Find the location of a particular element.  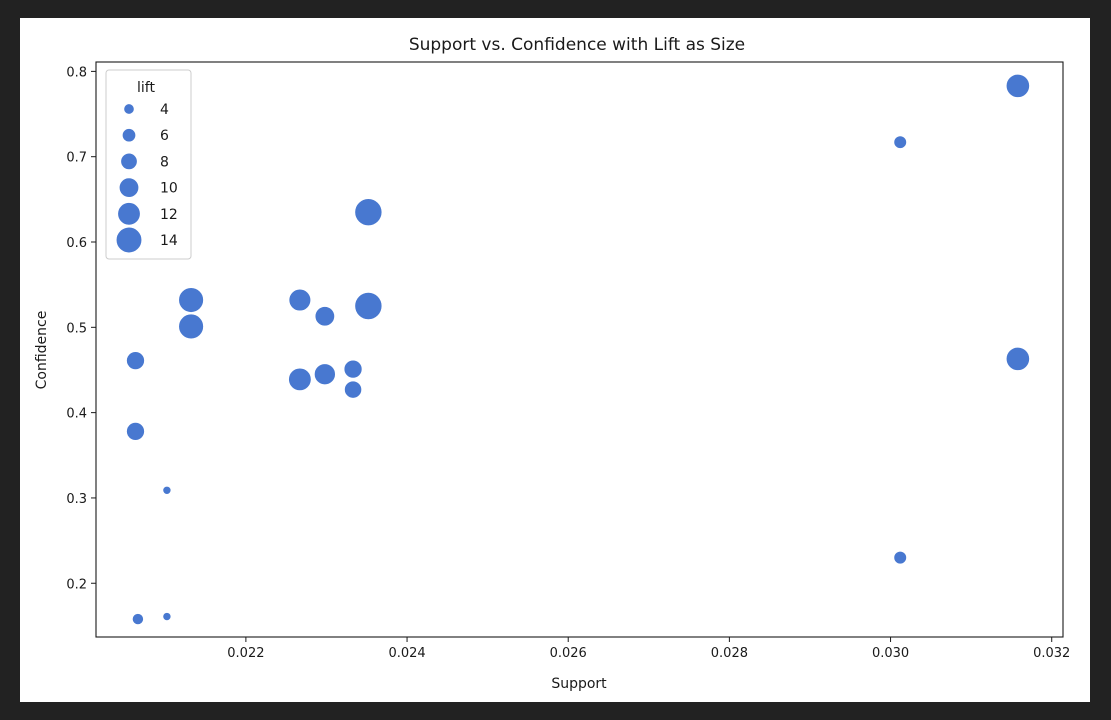

y-tick-label: 0.6 is located at coordinates (76, 243).